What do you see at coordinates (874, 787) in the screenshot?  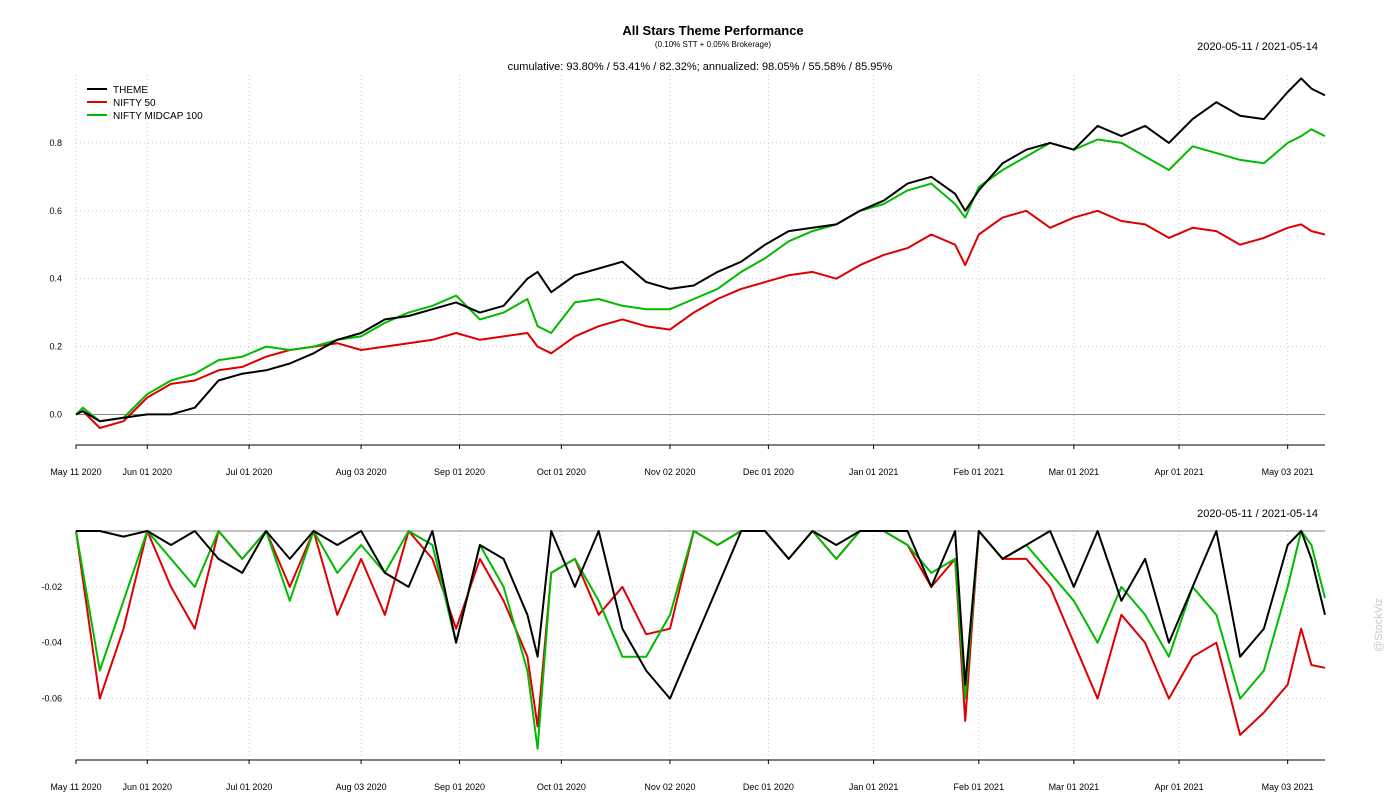 I see `bottom-x-tick-label: Jan 01 2021` at bounding box center [874, 787].